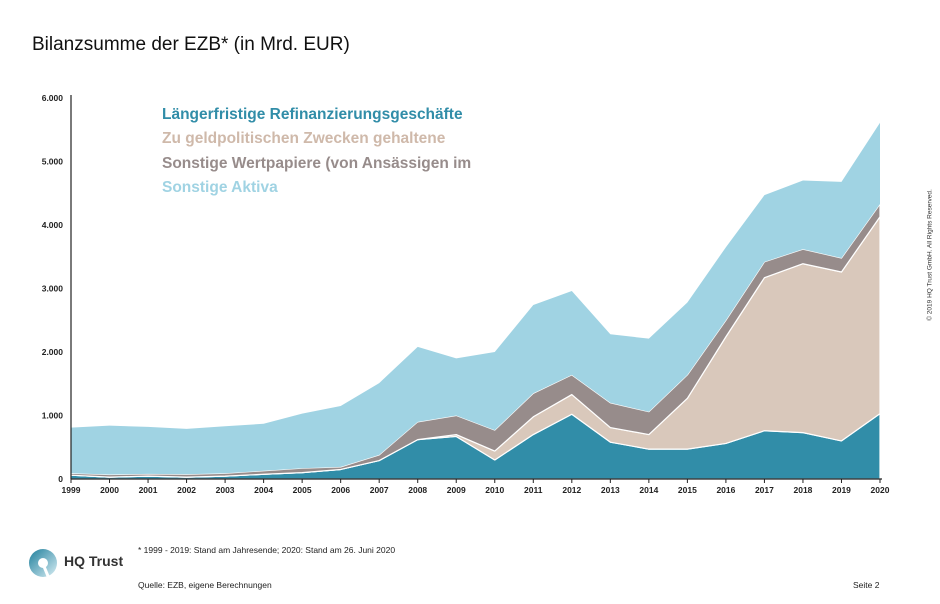 Image resolution: width=940 pixels, height=604 pixels. I want to click on x-tick-label: 2001, so click(148, 490).